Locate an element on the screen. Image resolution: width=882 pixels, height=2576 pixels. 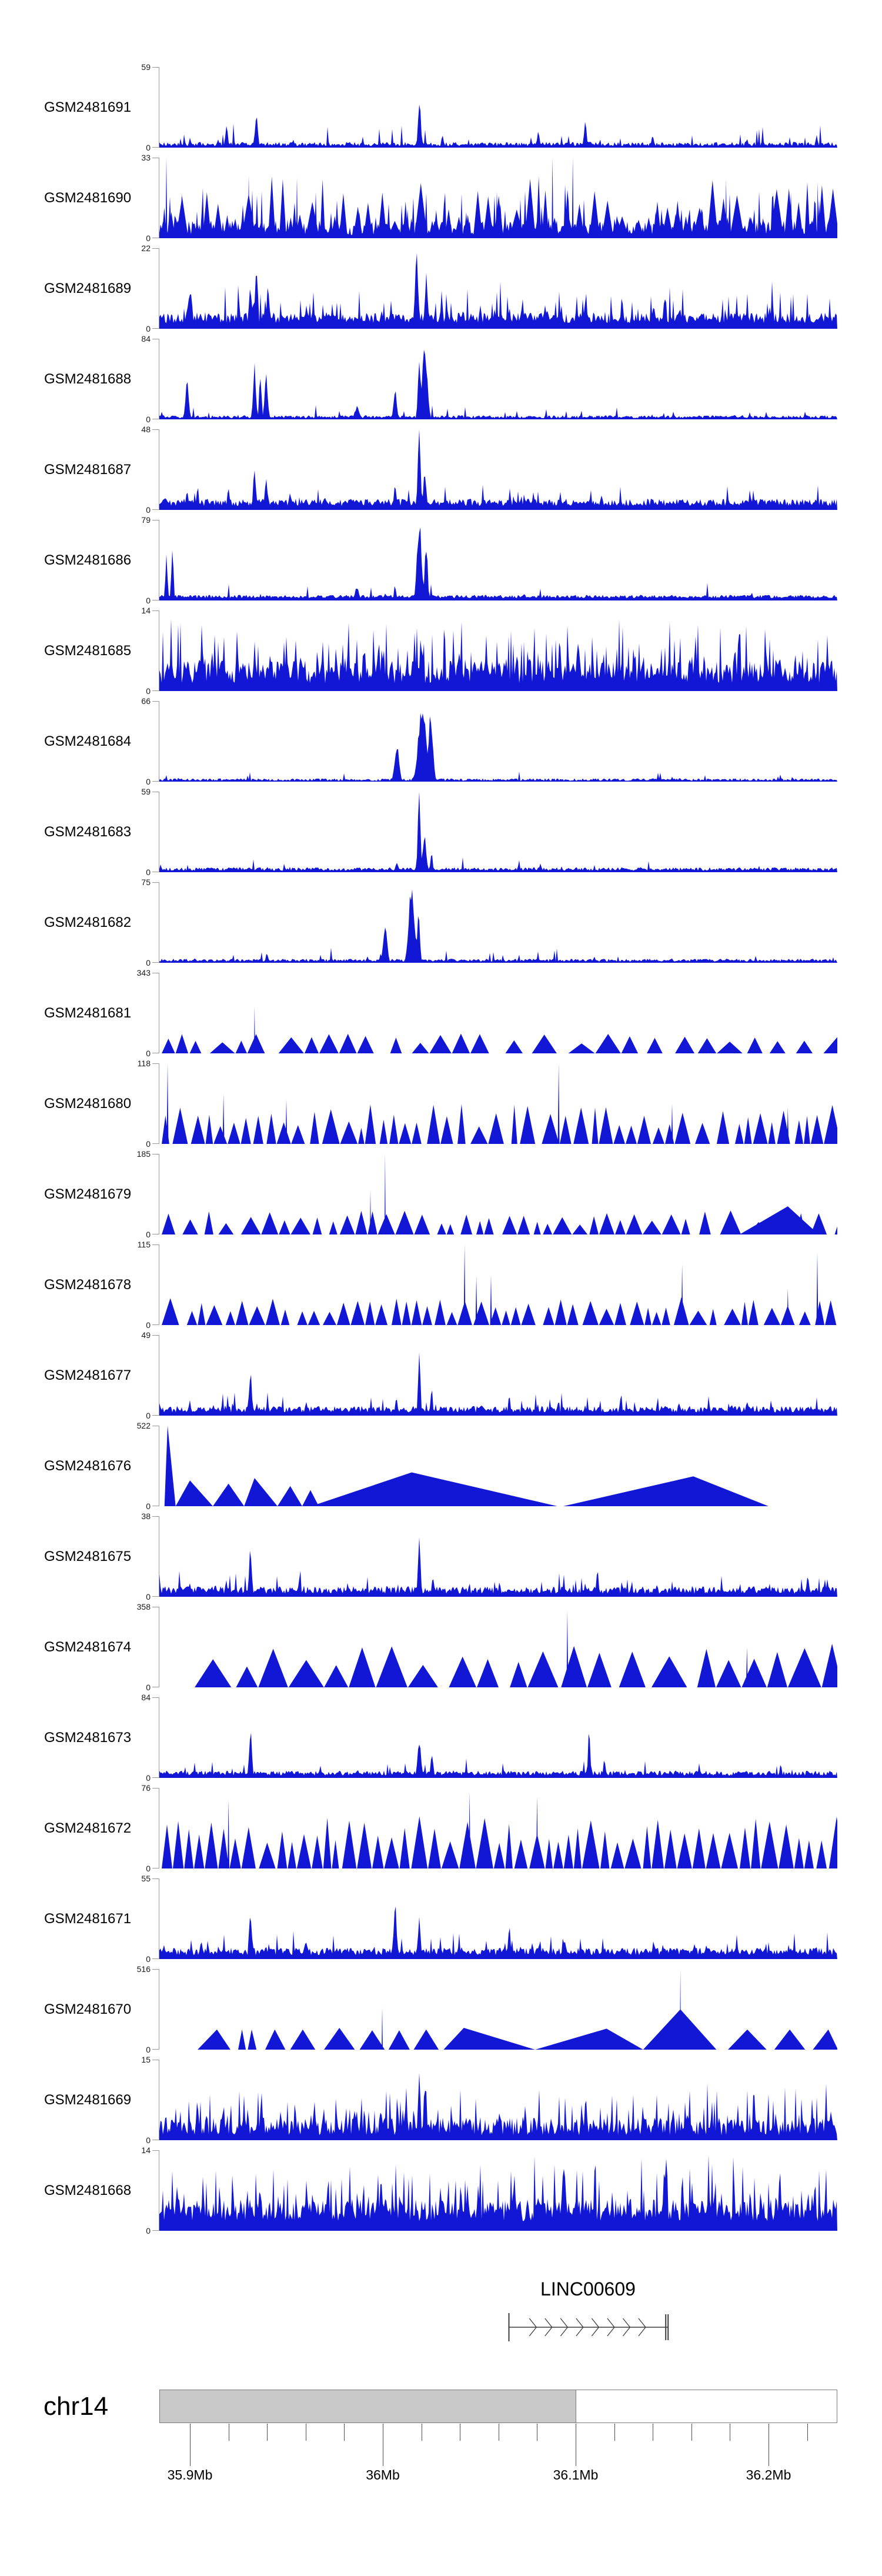
track-label: GSM2481672 is located at coordinates (88, 1828).